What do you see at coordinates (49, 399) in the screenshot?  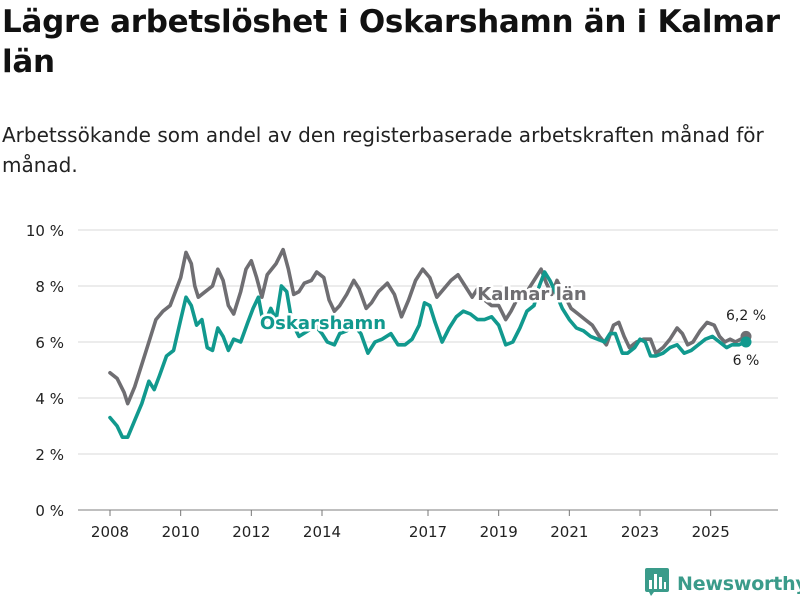 I see `y-tick-label: 4 %` at bounding box center [49, 399].